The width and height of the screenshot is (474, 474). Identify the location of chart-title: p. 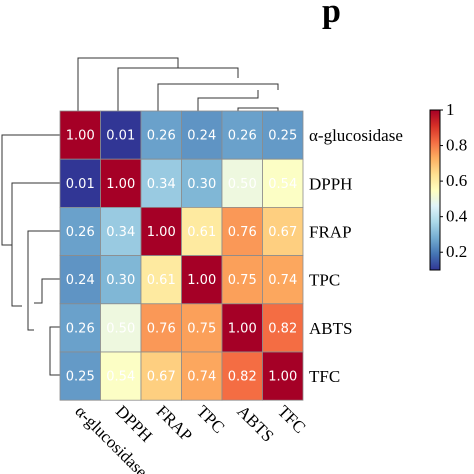
(331, 15).